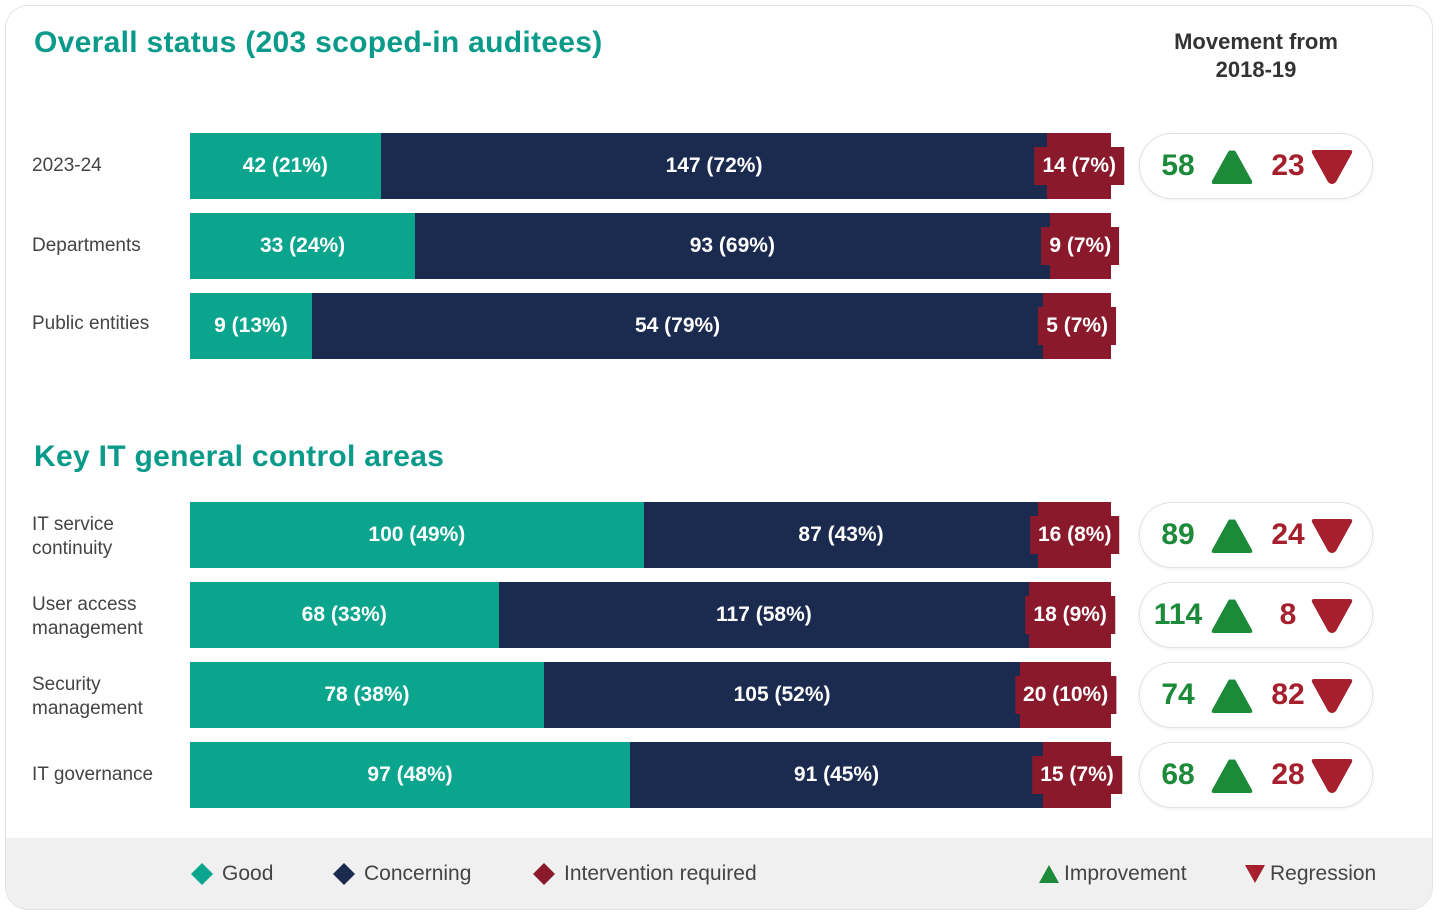 The image size is (1440, 915). What do you see at coordinates (417, 535) in the screenshot?
I see `bar-segment-good: 100 (49%)` at bounding box center [417, 535].